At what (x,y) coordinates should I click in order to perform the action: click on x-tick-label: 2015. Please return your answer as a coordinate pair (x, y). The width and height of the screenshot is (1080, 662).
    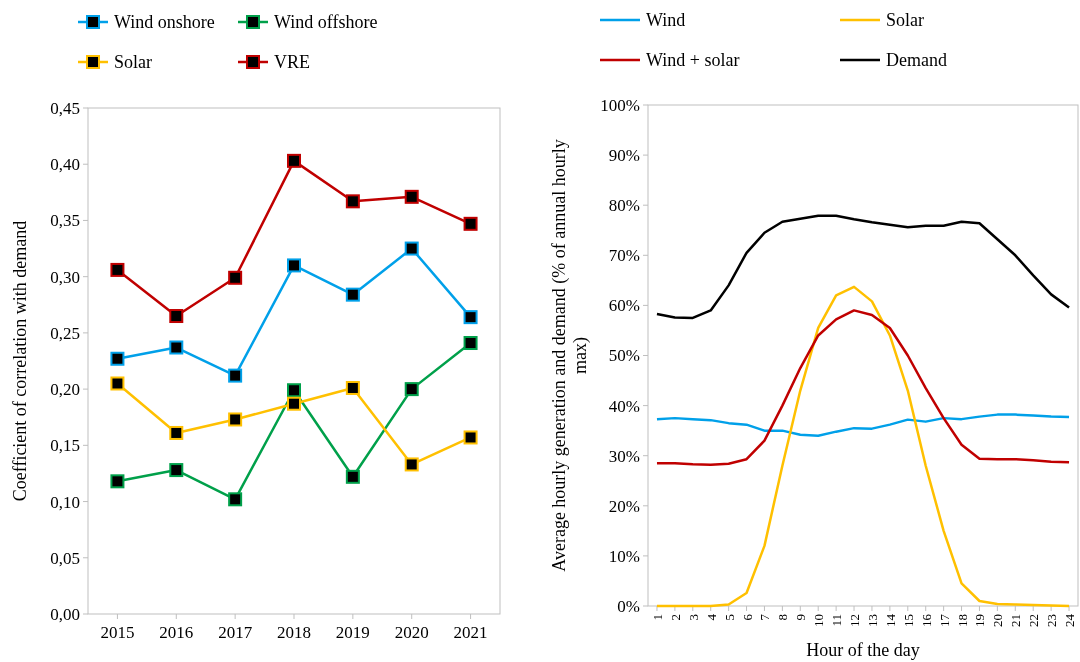
    Looking at the image, I should click on (117, 632).